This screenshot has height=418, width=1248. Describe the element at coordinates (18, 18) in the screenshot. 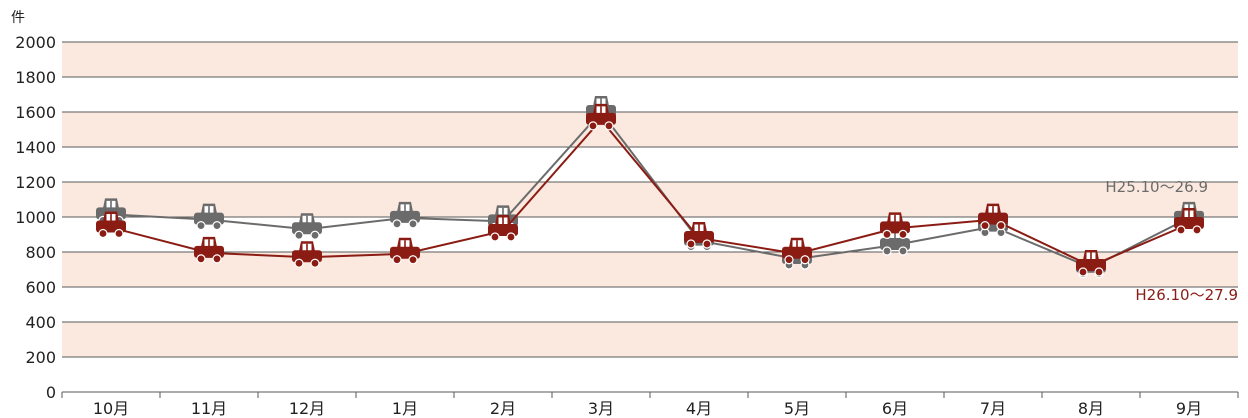

I see `y-axis-unit: 件` at that location.